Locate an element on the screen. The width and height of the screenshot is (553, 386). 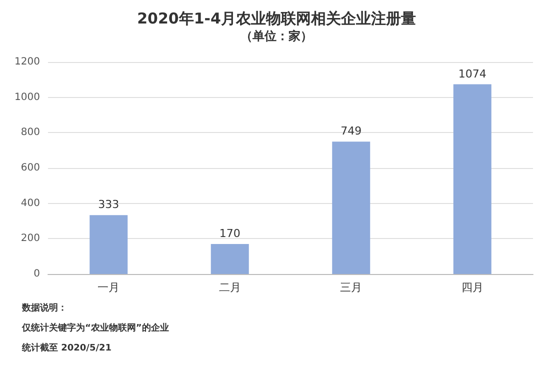
x-tick-label: 二月 is located at coordinates (229, 287).